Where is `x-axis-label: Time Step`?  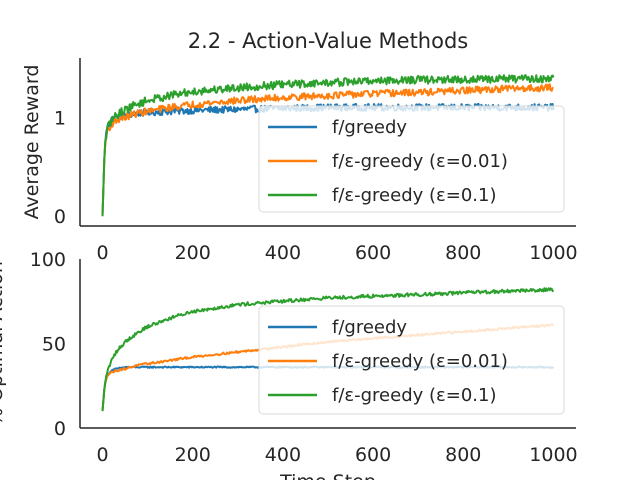 x-axis-label: Time Step is located at coordinates (327, 475).